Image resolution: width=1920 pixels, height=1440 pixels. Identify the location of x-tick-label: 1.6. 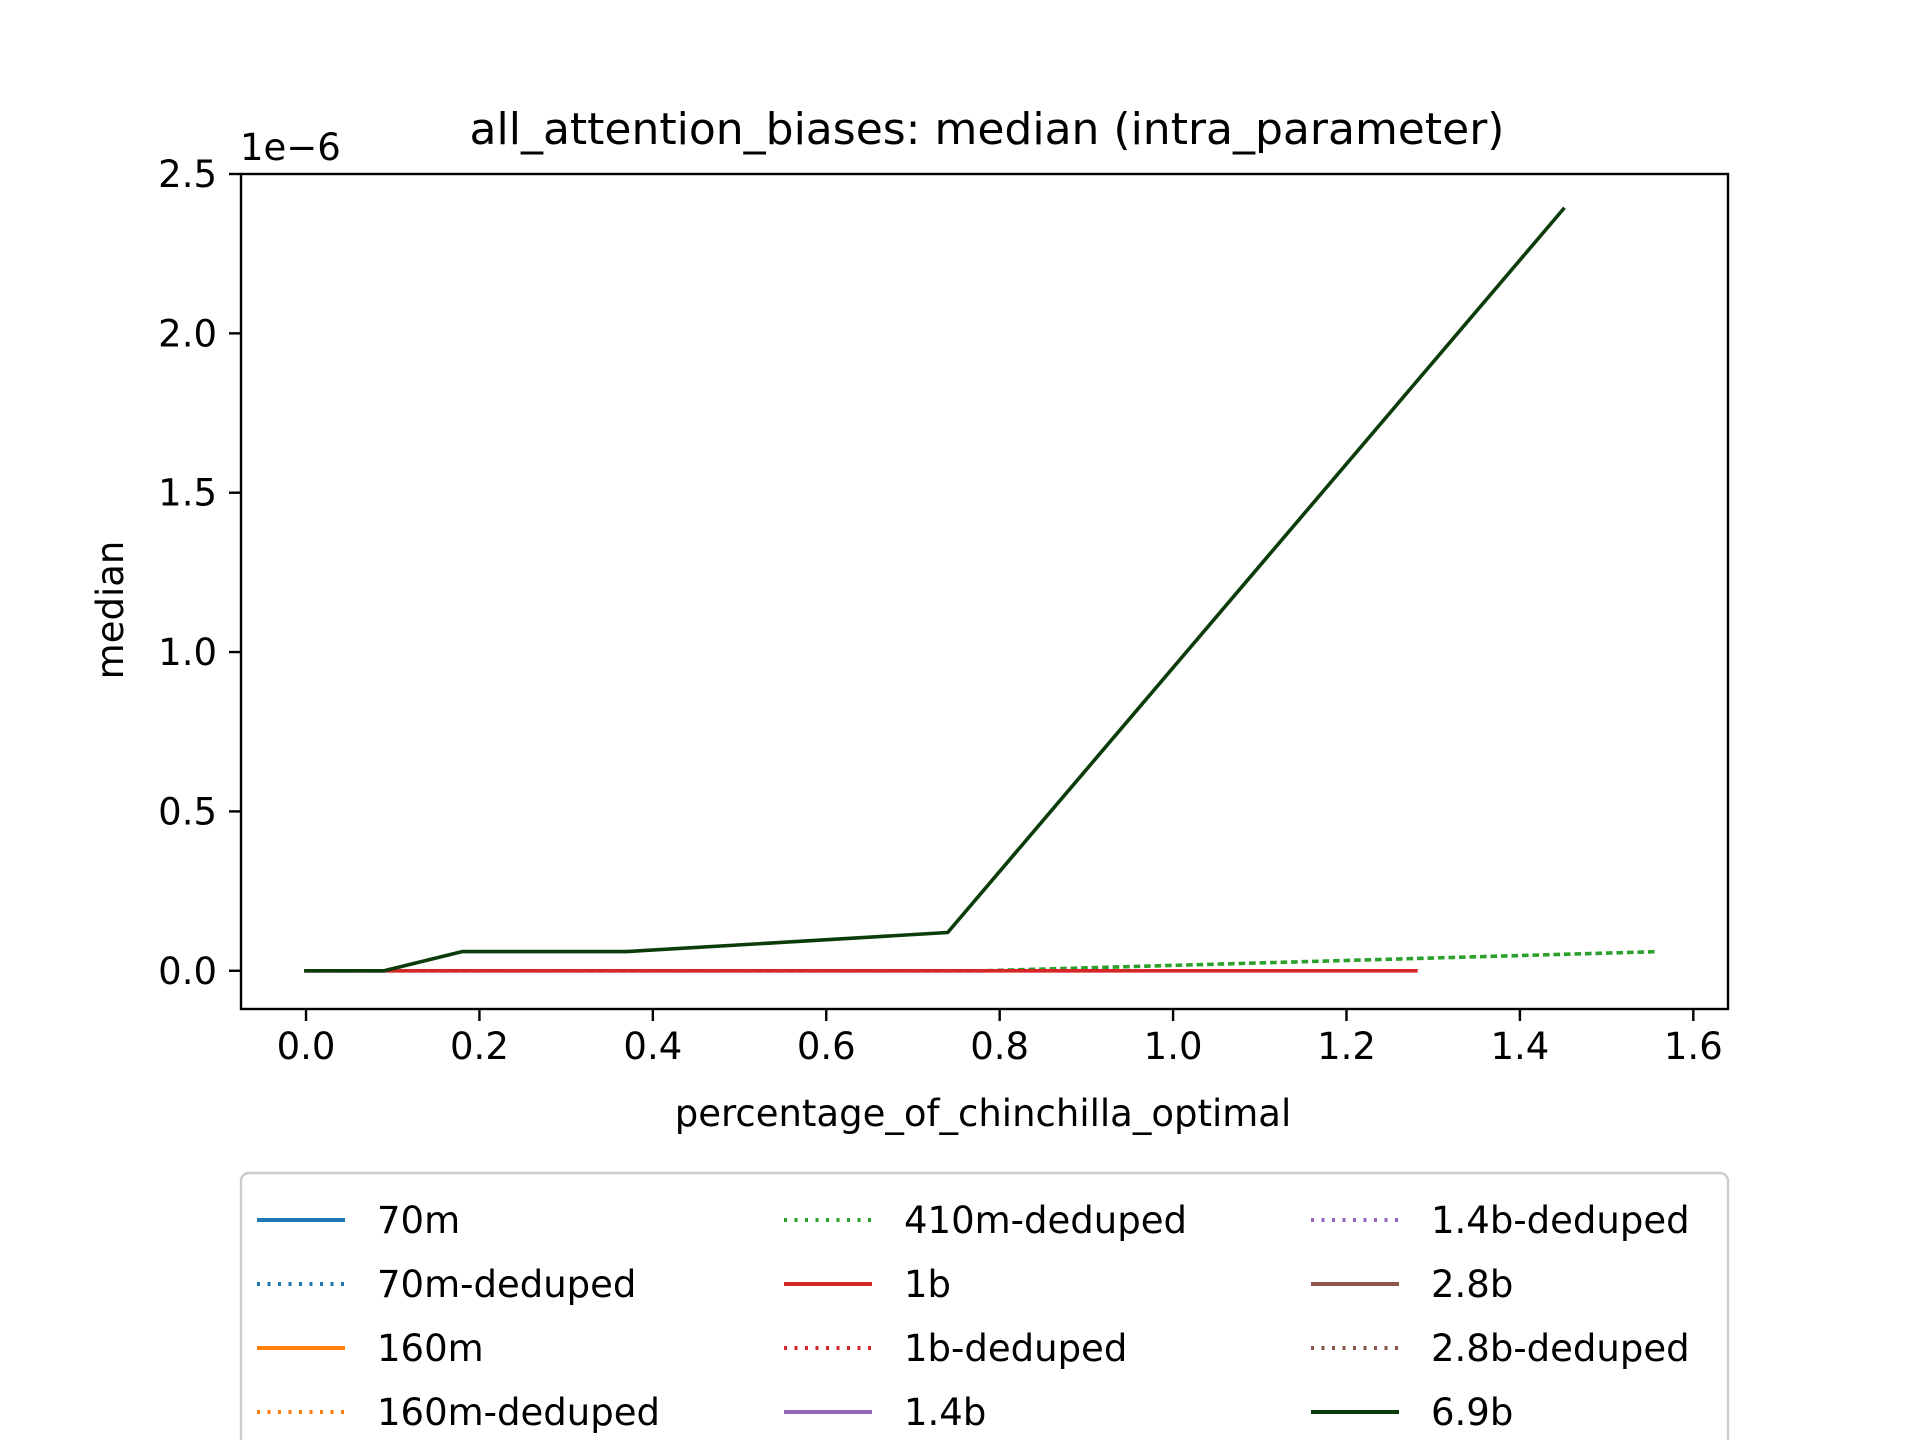
(1693, 1046).